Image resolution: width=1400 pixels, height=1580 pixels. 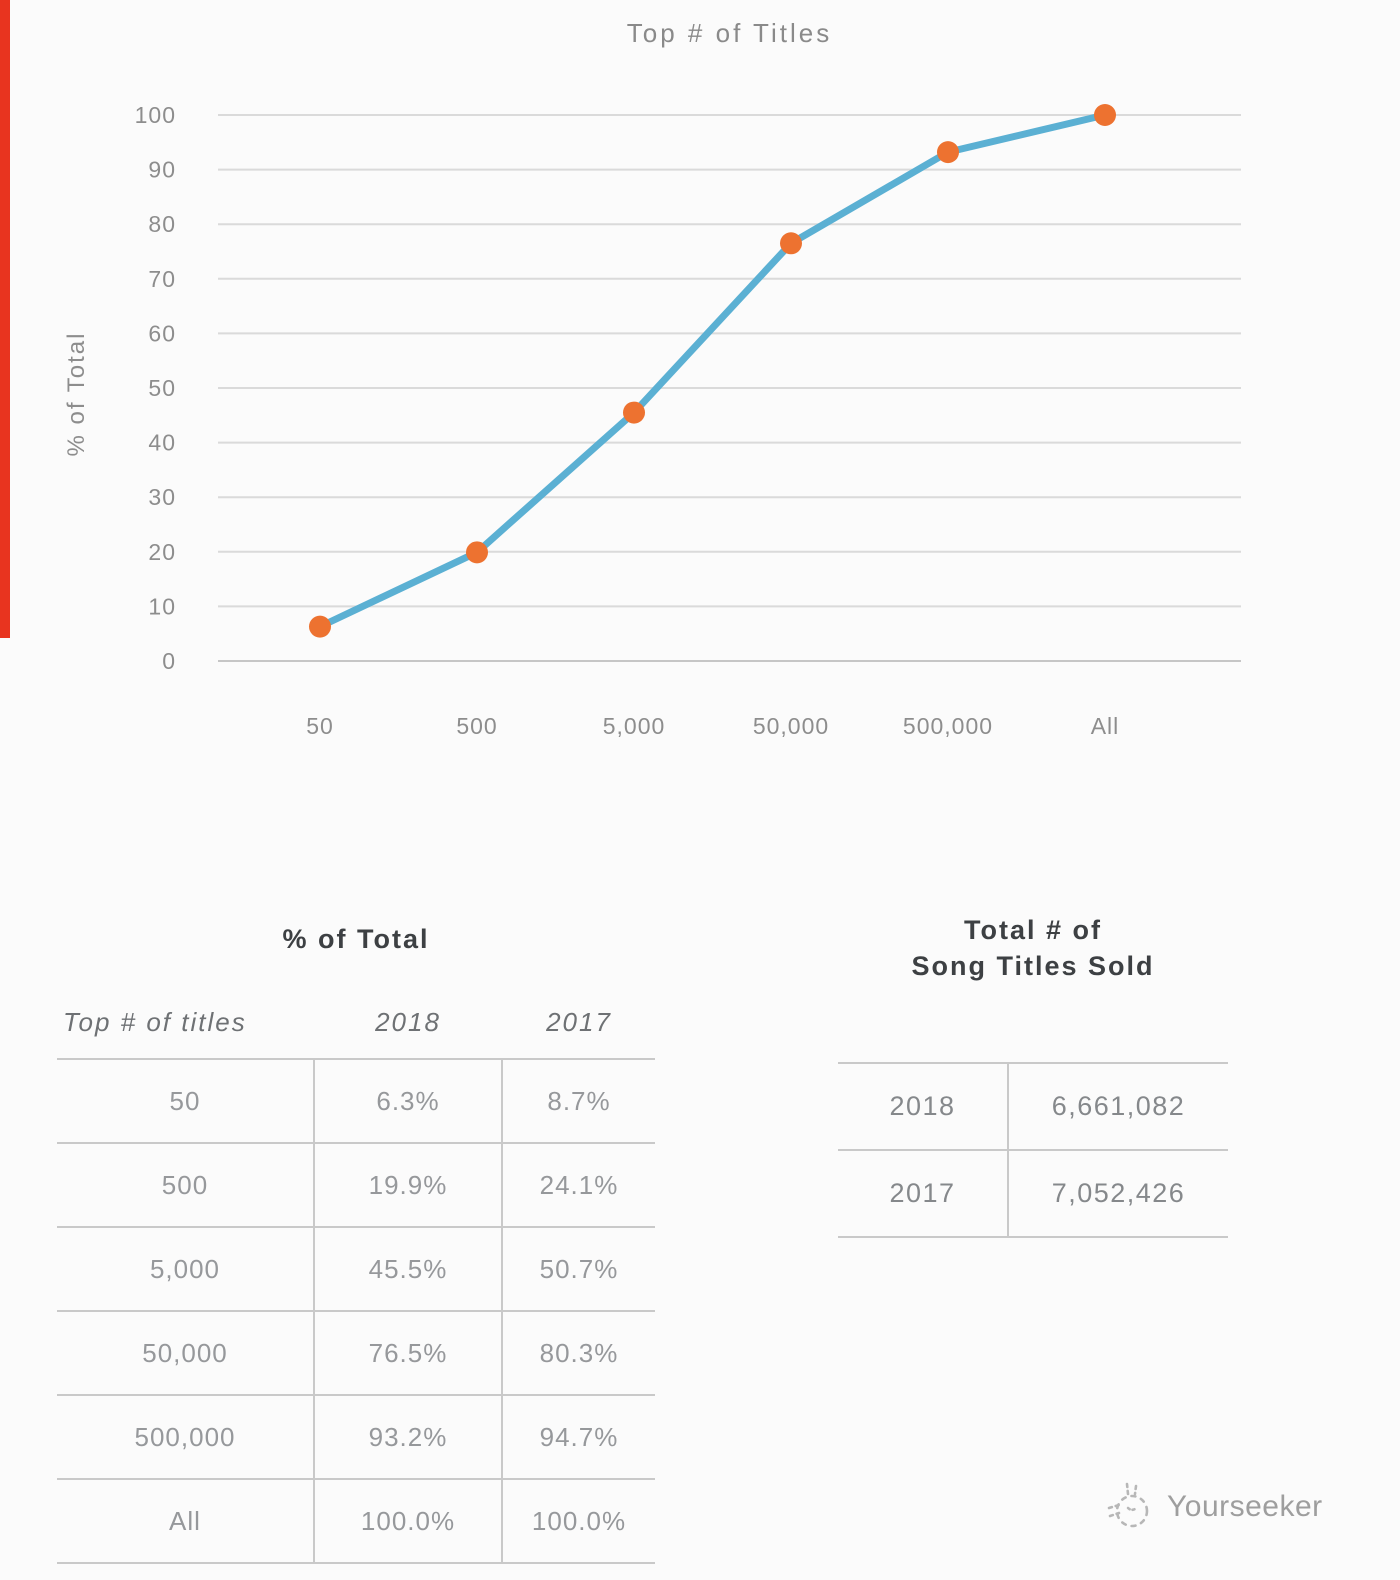 What do you see at coordinates (155, 115) in the screenshot?
I see `y-tick-label: 100` at bounding box center [155, 115].